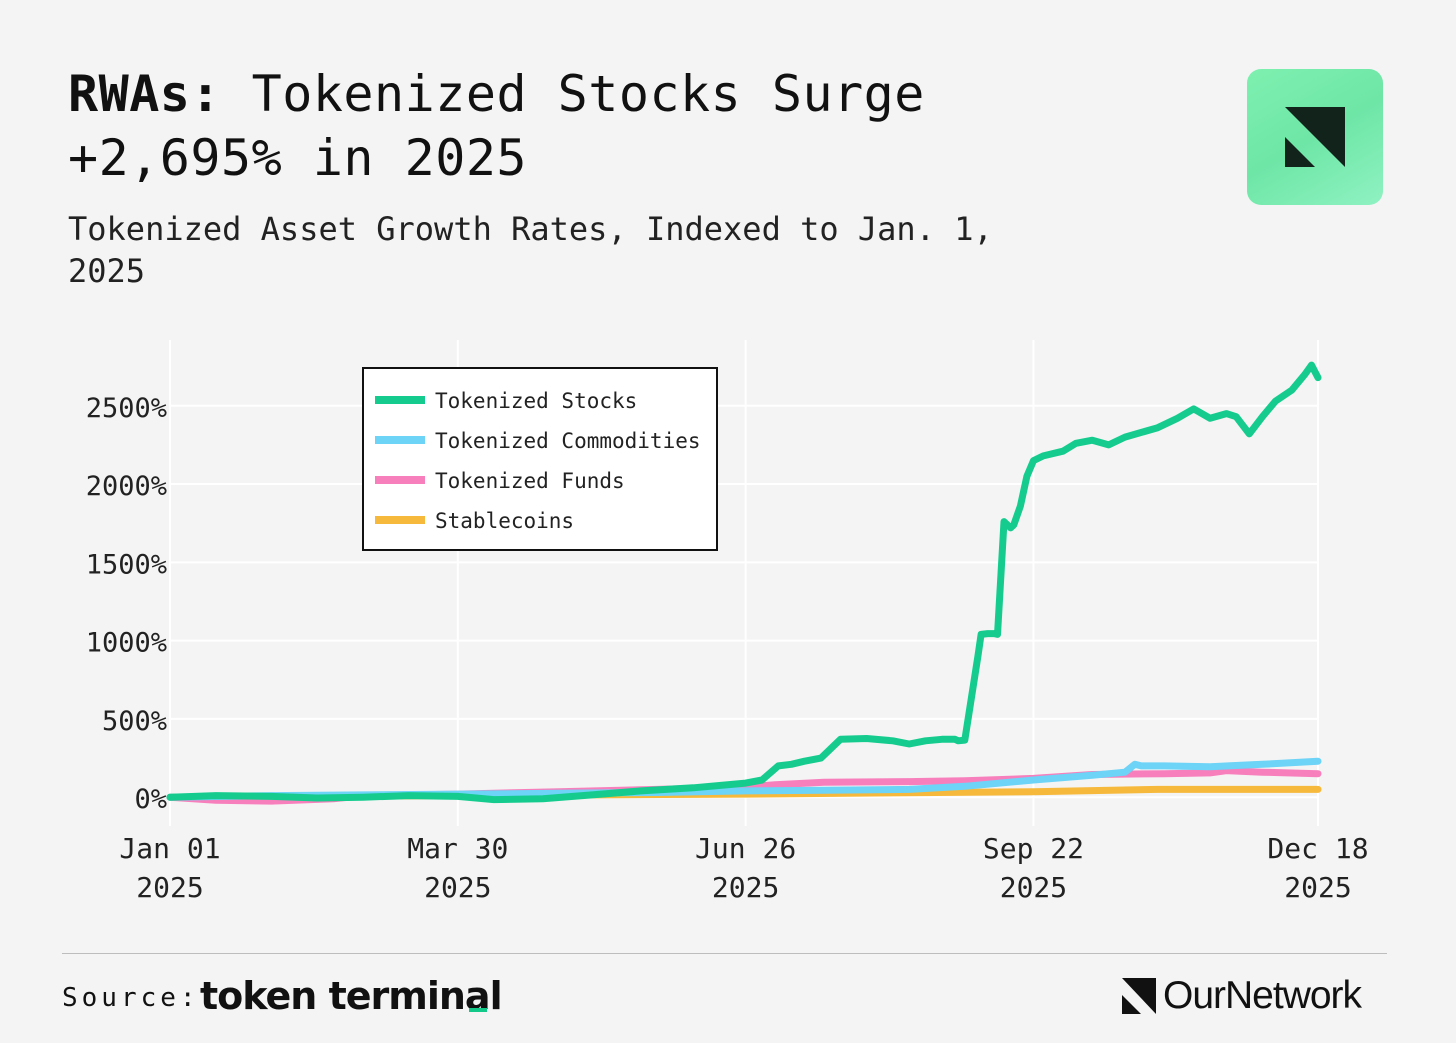 This screenshot has width=1456, height=1043. Describe the element at coordinates (745, 848) in the screenshot. I see `x-tick-label: Jun 26` at that location.